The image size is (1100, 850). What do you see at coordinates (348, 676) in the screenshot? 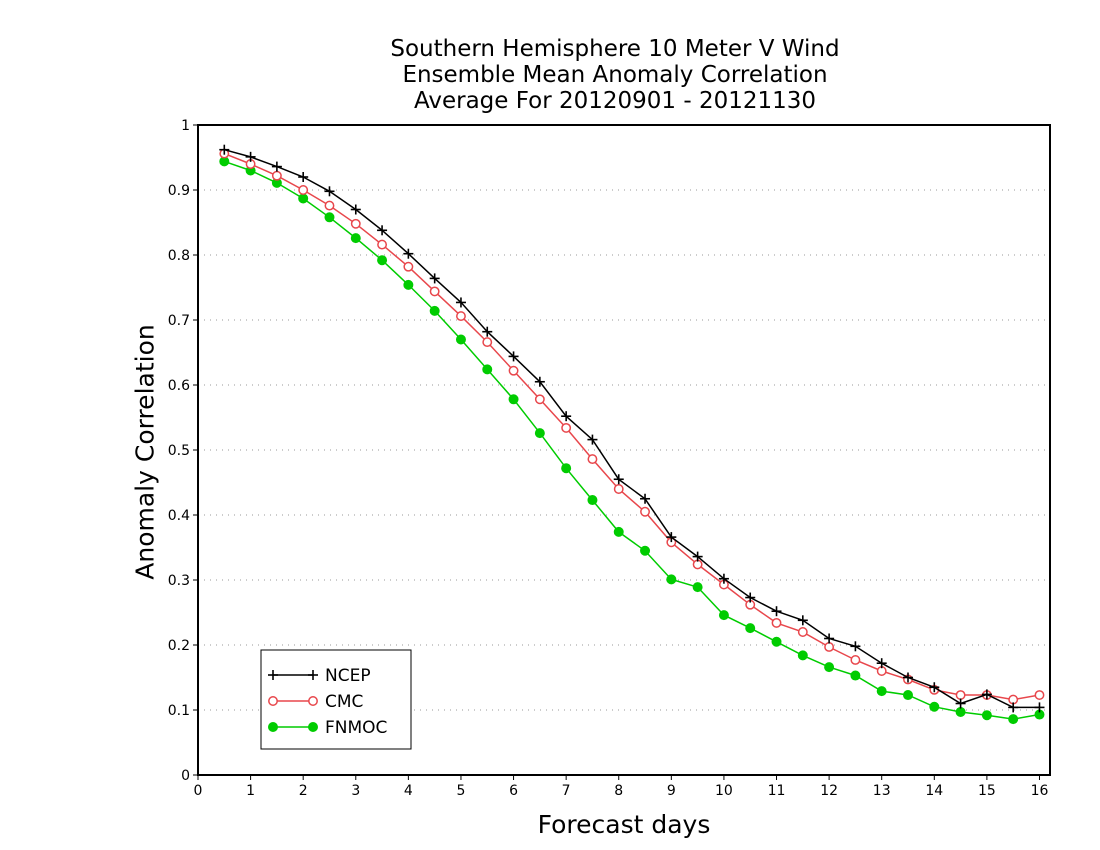
I see `legend-label-ncep: NCEP` at bounding box center [348, 676].